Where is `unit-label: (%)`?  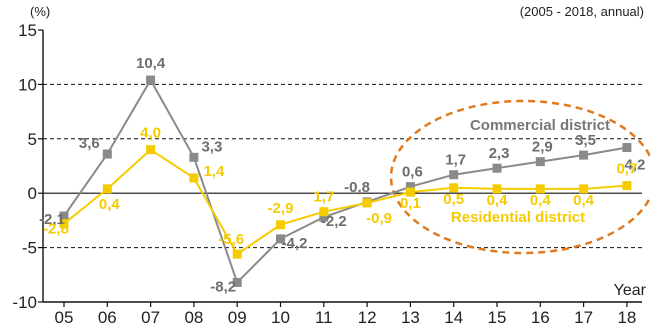 unit-label: (%) is located at coordinates (40, 11).